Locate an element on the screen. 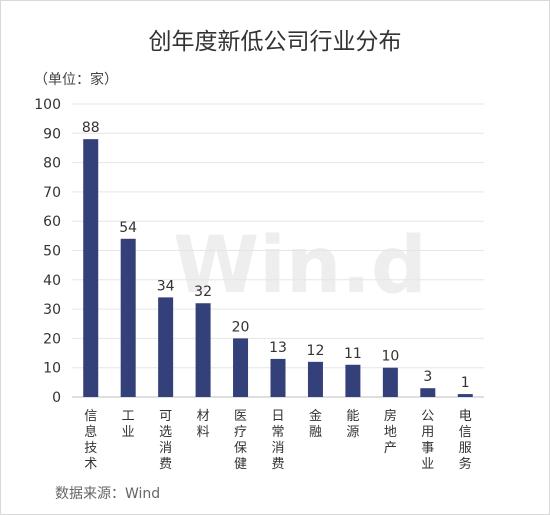 This screenshot has width=550, height=515. watermark: Win.d is located at coordinates (300, 266).